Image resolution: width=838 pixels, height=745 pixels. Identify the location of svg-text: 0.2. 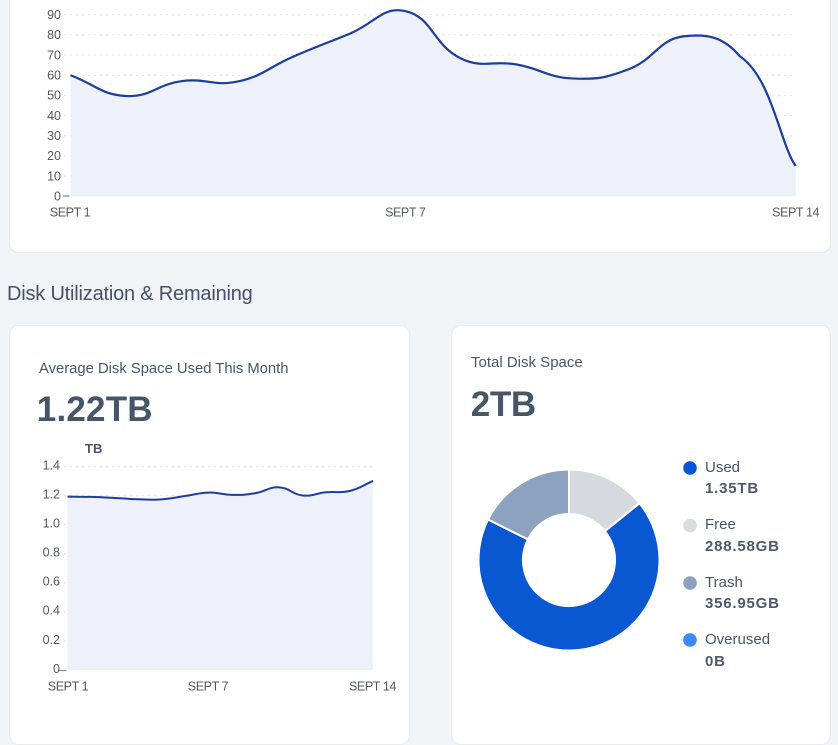
(51, 640).